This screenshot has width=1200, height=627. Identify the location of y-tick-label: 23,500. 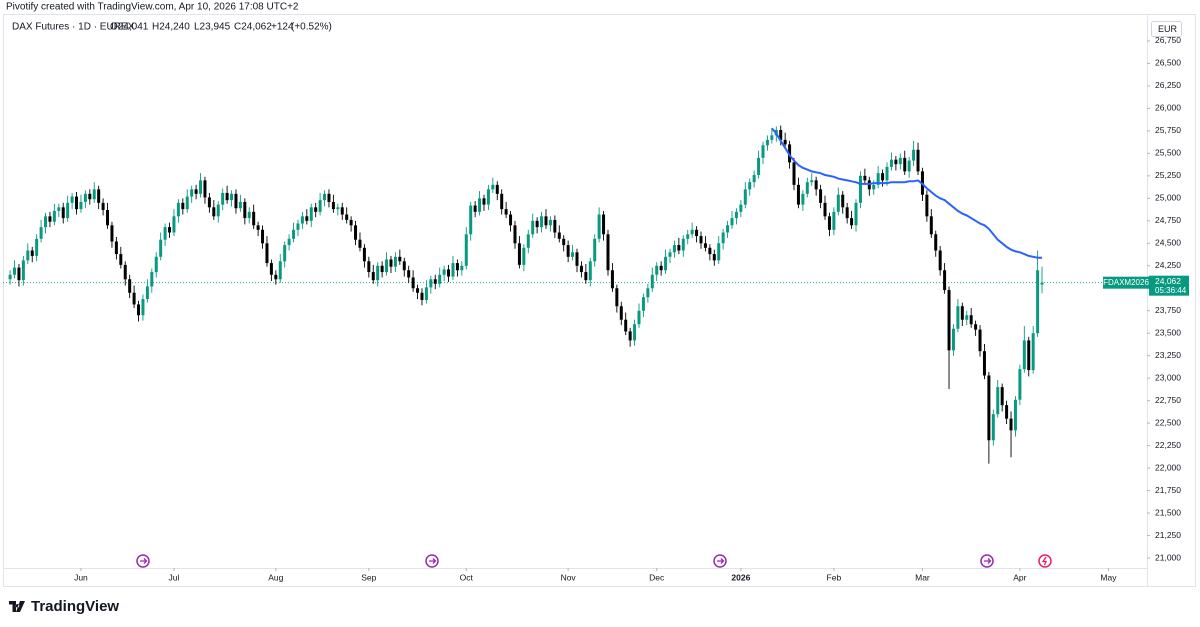
(1168, 332).